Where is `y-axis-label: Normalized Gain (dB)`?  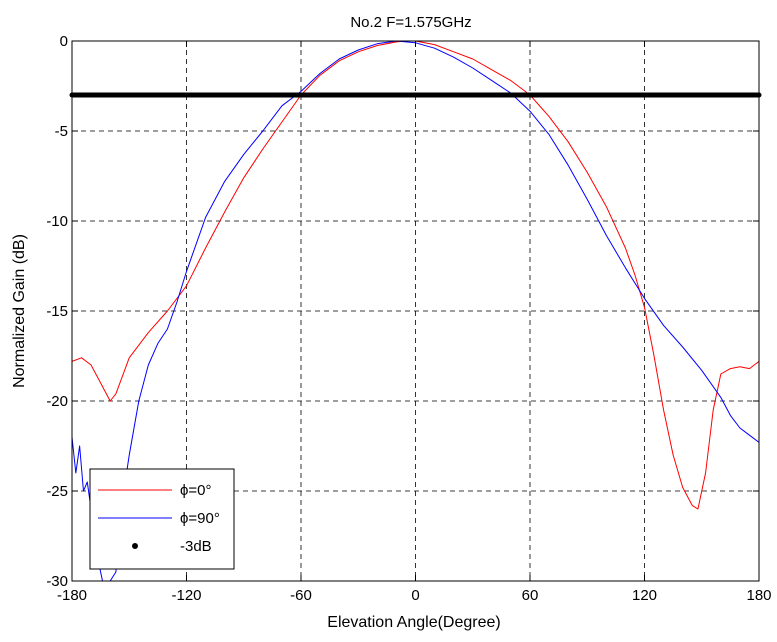 y-axis-label: Normalized Gain (dB) is located at coordinates (19, 311).